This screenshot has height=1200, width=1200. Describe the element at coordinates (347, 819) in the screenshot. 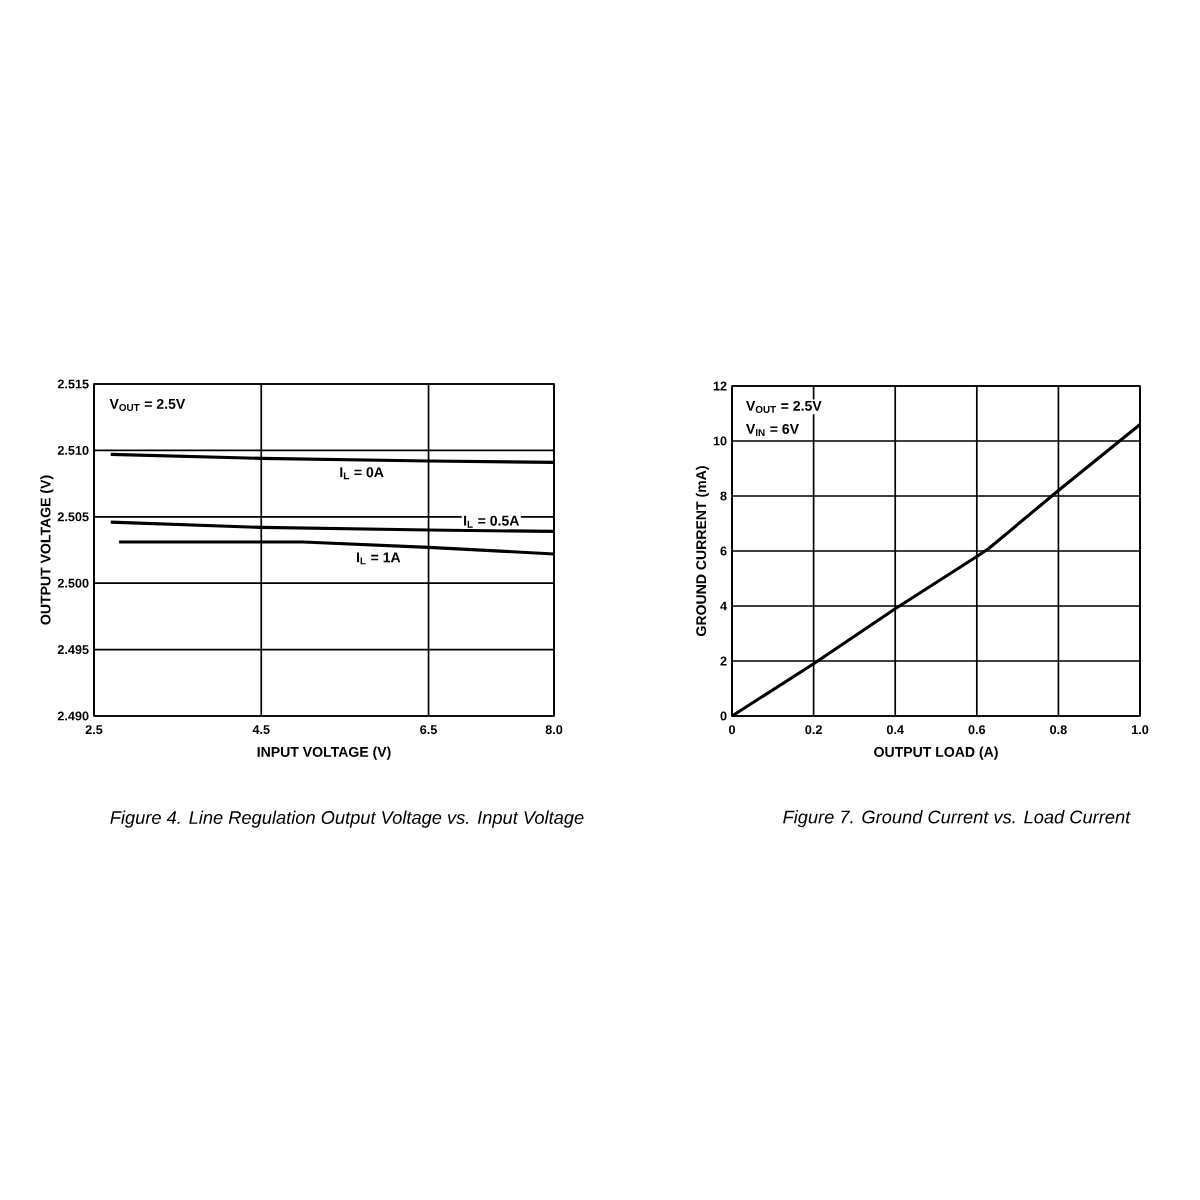

I see `text: Figure 4. Line Regulation Output Voltage vs. Input Voltage` at that location.